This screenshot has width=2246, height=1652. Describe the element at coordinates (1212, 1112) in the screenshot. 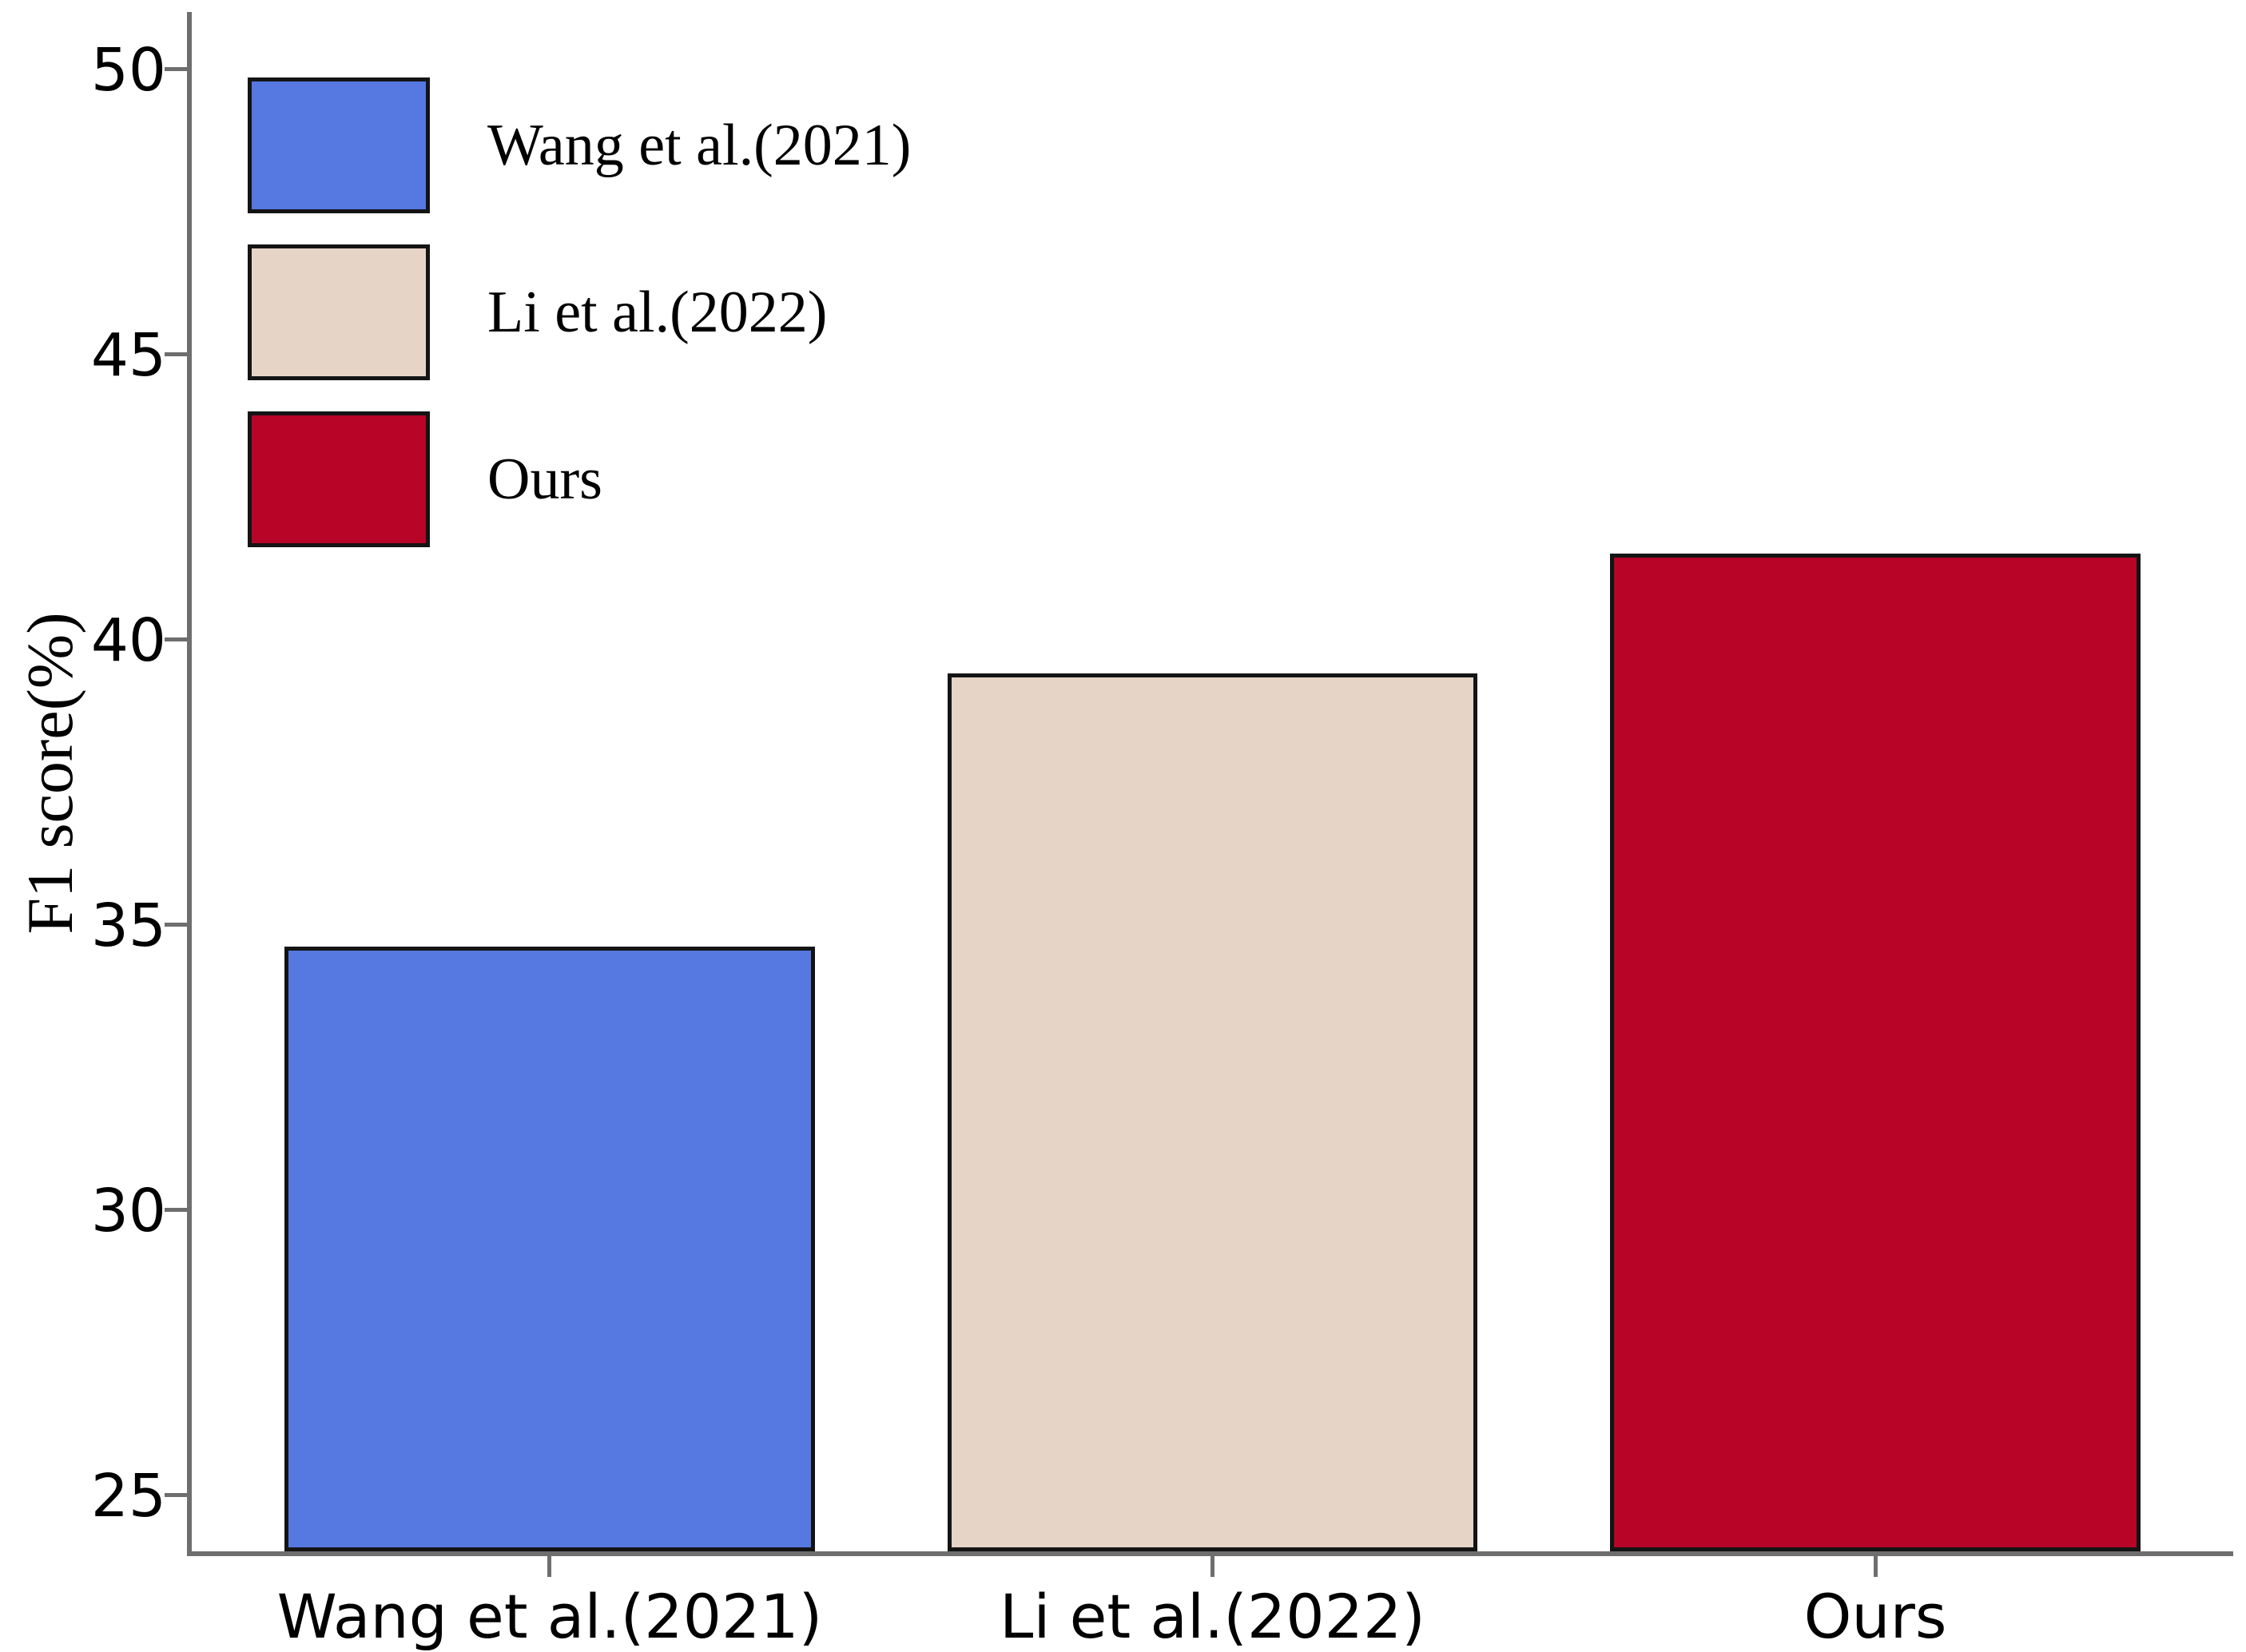

I see `bar-li-et-al-2022` at that location.